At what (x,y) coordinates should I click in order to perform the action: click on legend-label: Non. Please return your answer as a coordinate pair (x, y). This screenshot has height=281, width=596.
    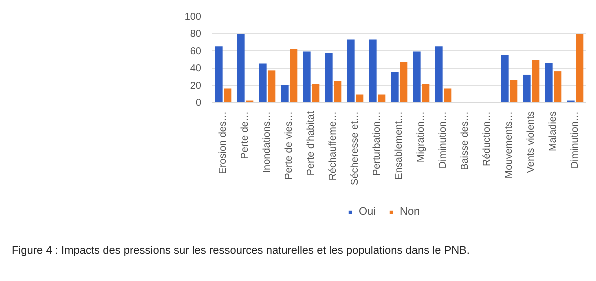
    Looking at the image, I should click on (410, 212).